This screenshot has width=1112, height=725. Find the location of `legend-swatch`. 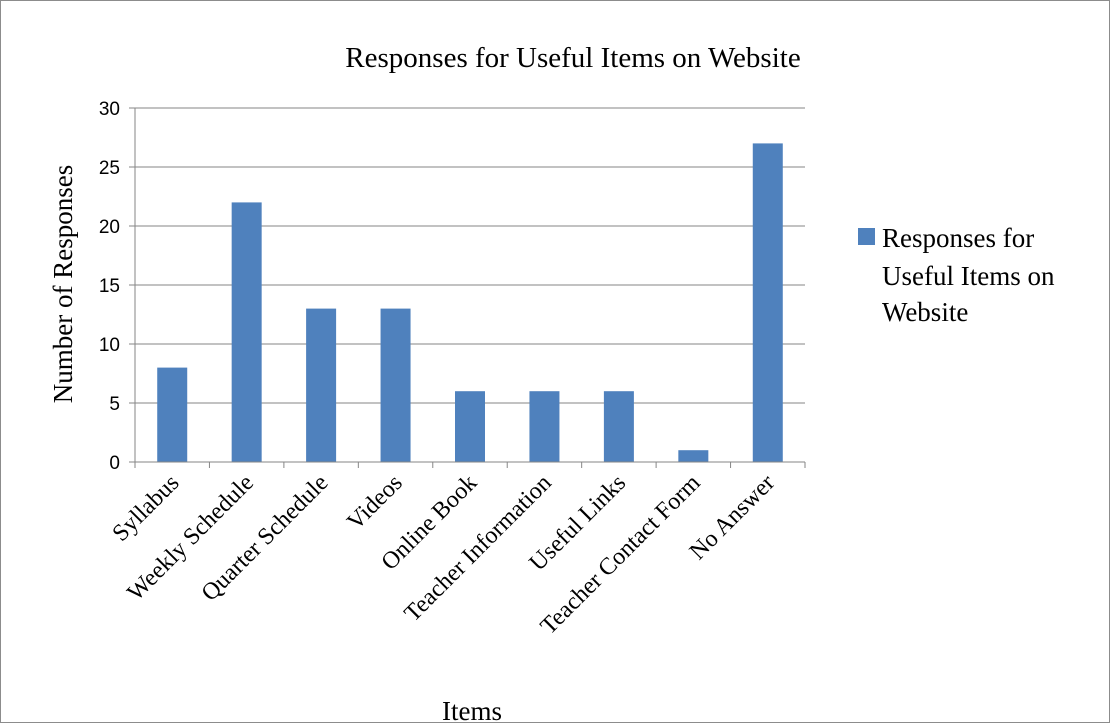

legend-swatch is located at coordinates (866, 236).